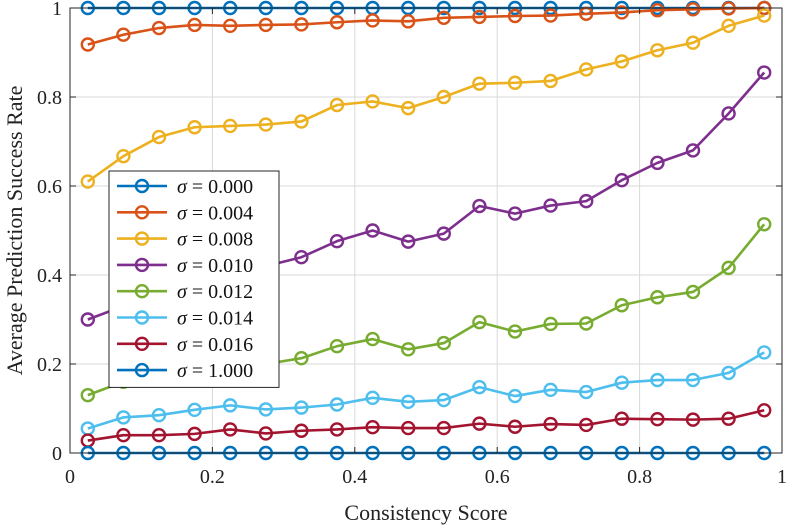 This screenshot has height=528, width=793. Describe the element at coordinates (220, 371) in the screenshot. I see `legend-value: = 1.000` at that location.